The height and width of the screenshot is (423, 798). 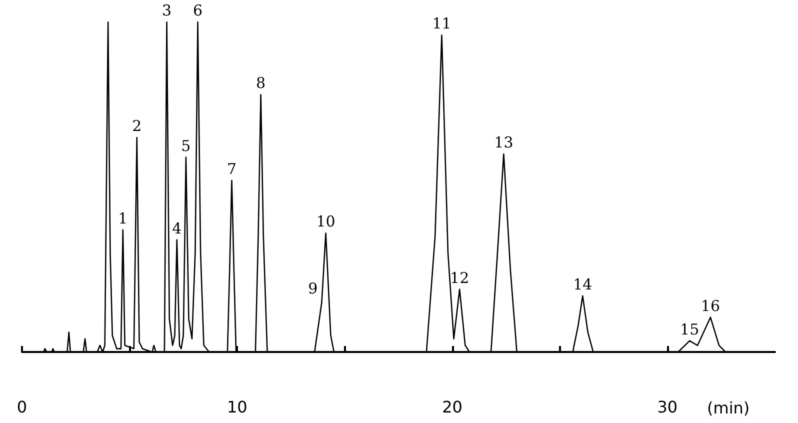 What do you see at coordinates (123, 218) in the screenshot?
I see `annotation: 1` at bounding box center [123, 218].